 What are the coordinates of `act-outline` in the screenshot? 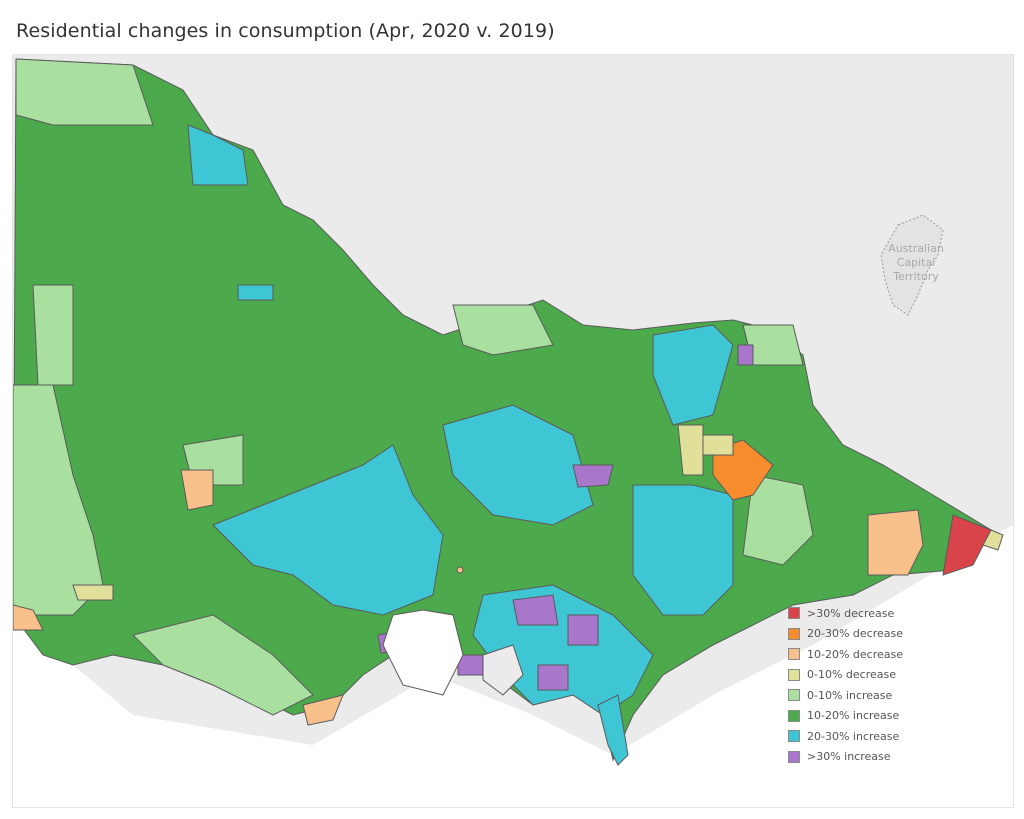 It's located at (912, 265).